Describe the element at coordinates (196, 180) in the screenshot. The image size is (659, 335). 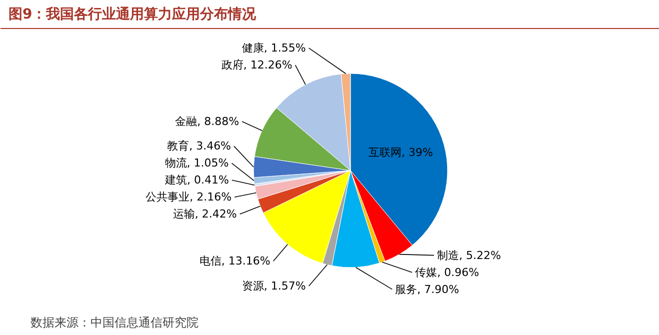
I see `slice-label: 建筑, 0.41%` at that location.